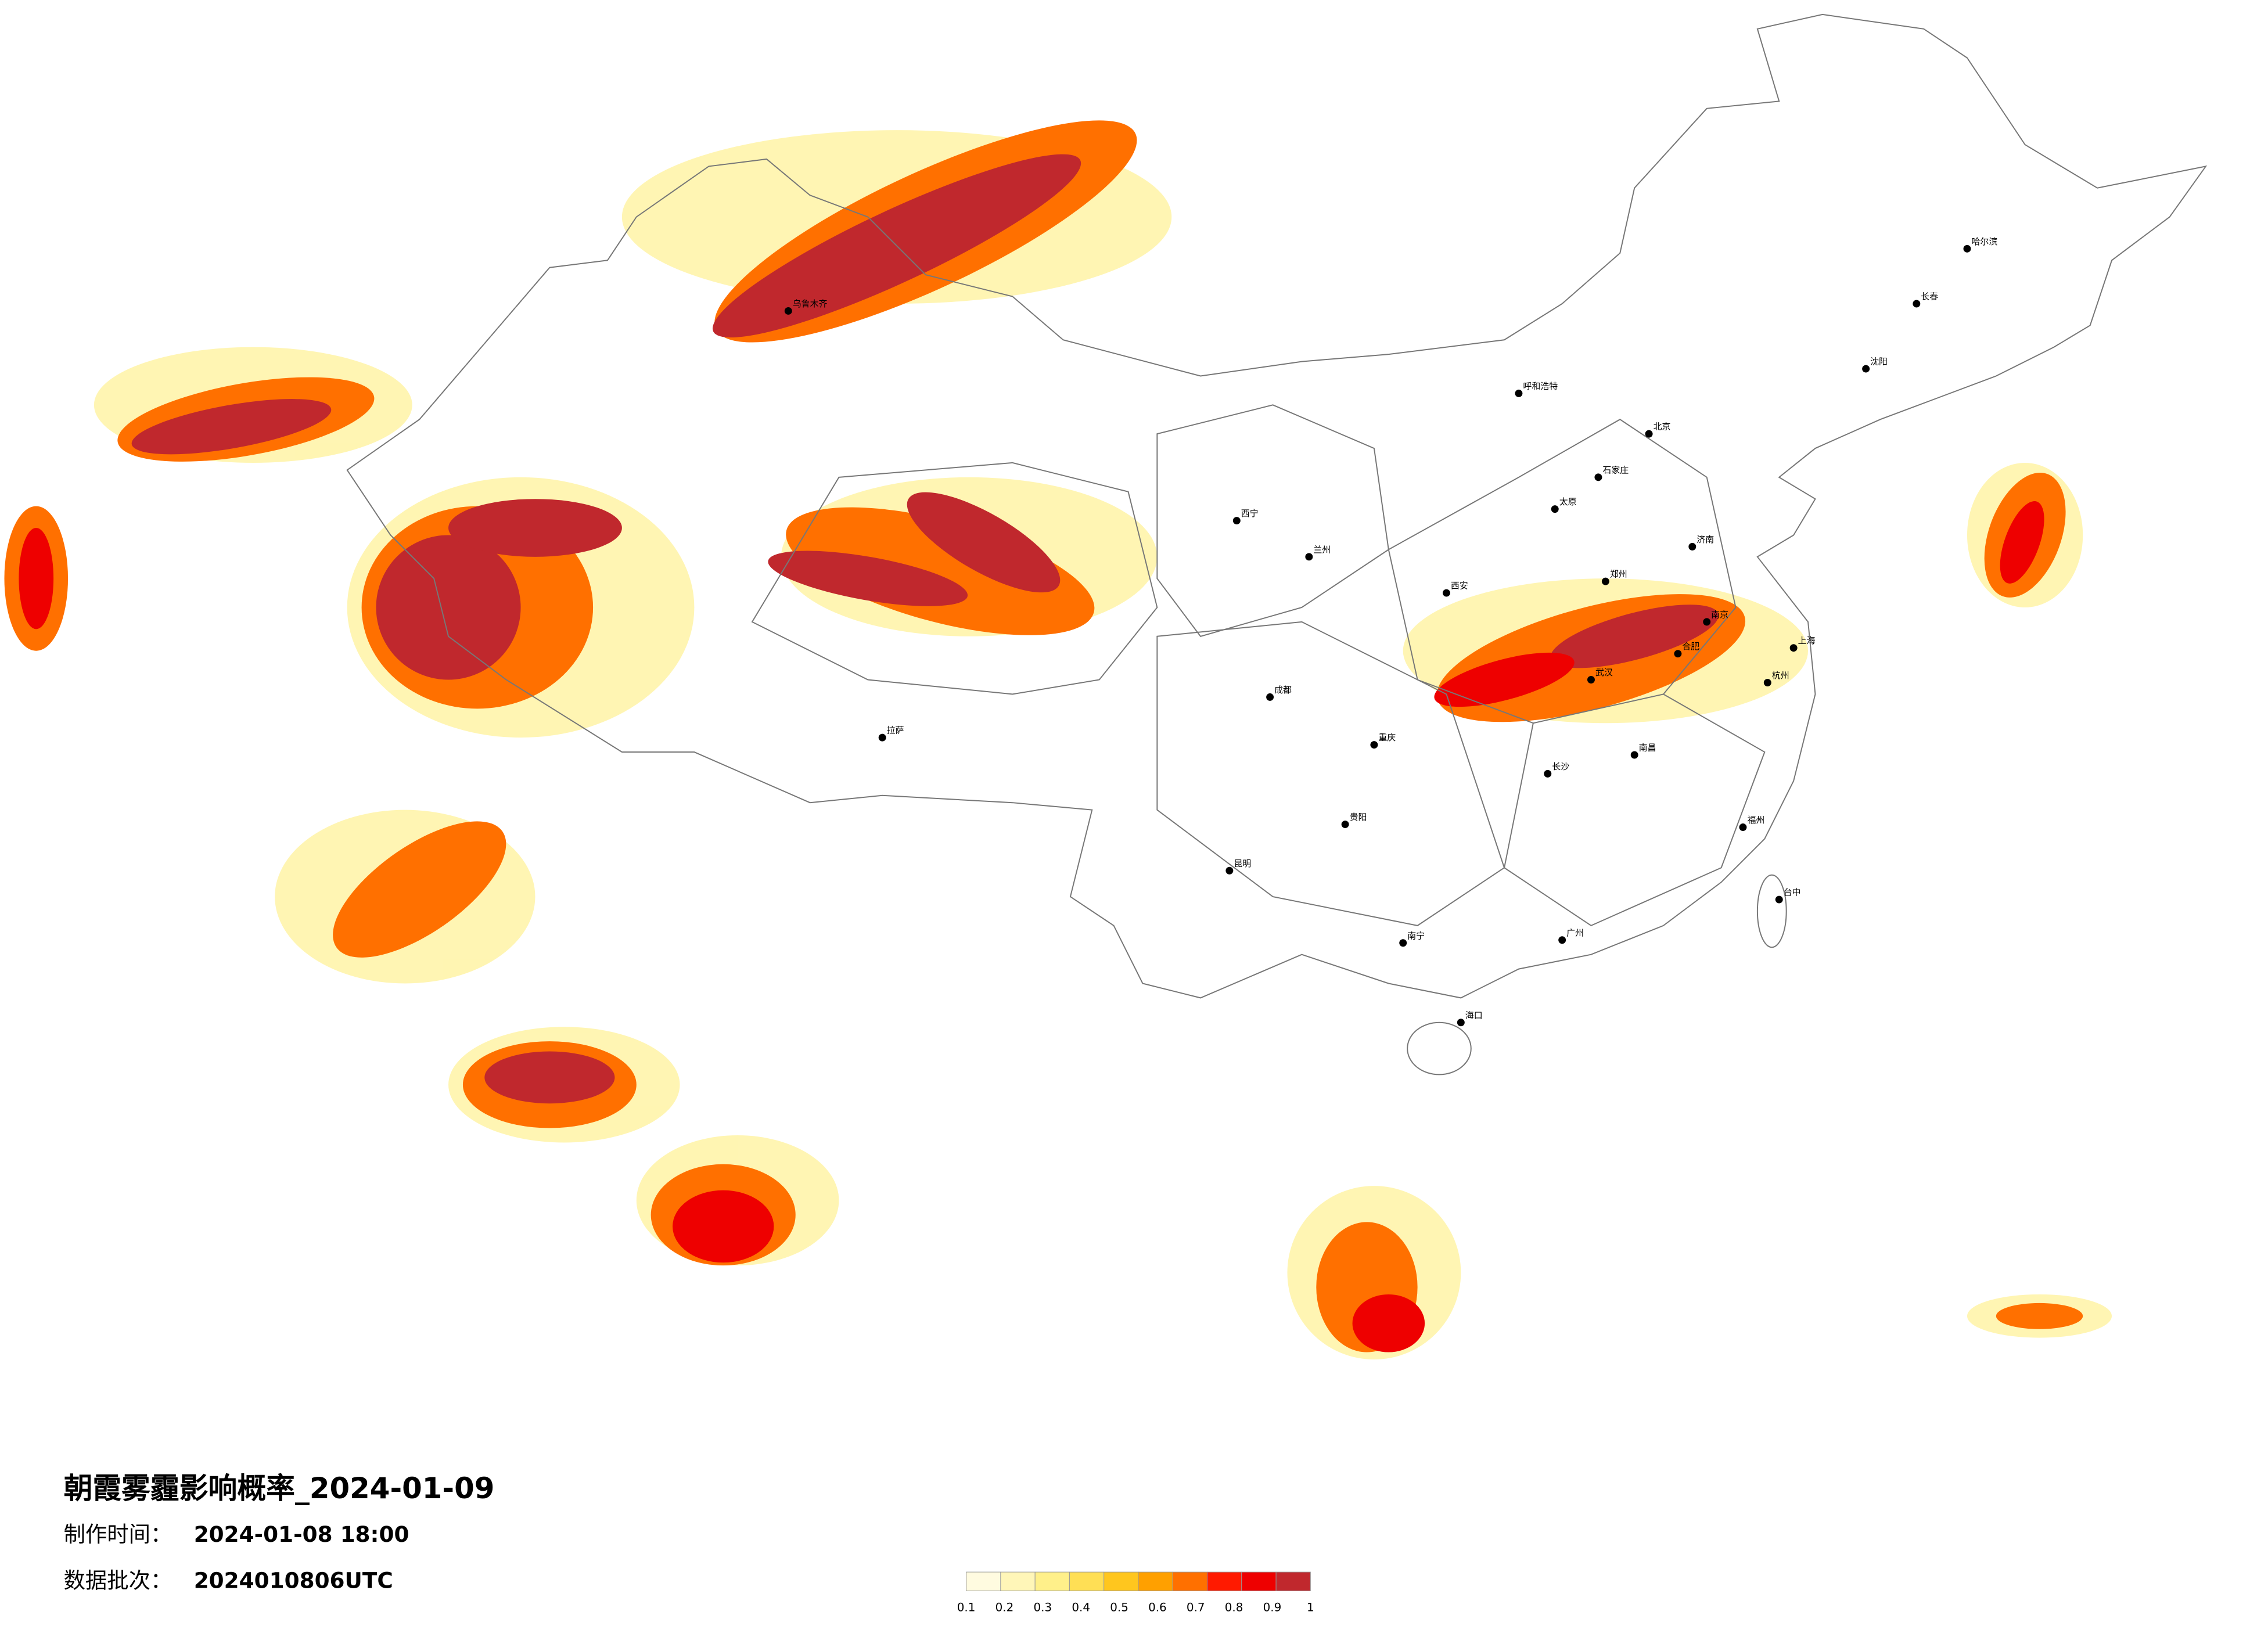 This screenshot has width=2268, height=1626. I want to click on legend-tick-label: 0.4, so click(1081, 1607).